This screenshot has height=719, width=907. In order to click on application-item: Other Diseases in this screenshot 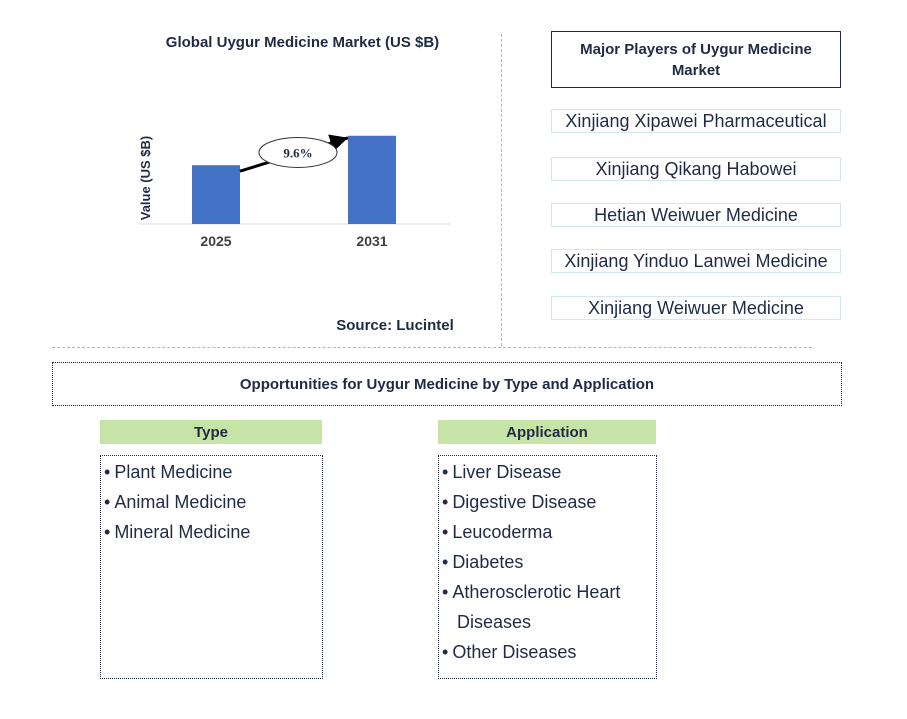, I will do `click(549, 652)`.